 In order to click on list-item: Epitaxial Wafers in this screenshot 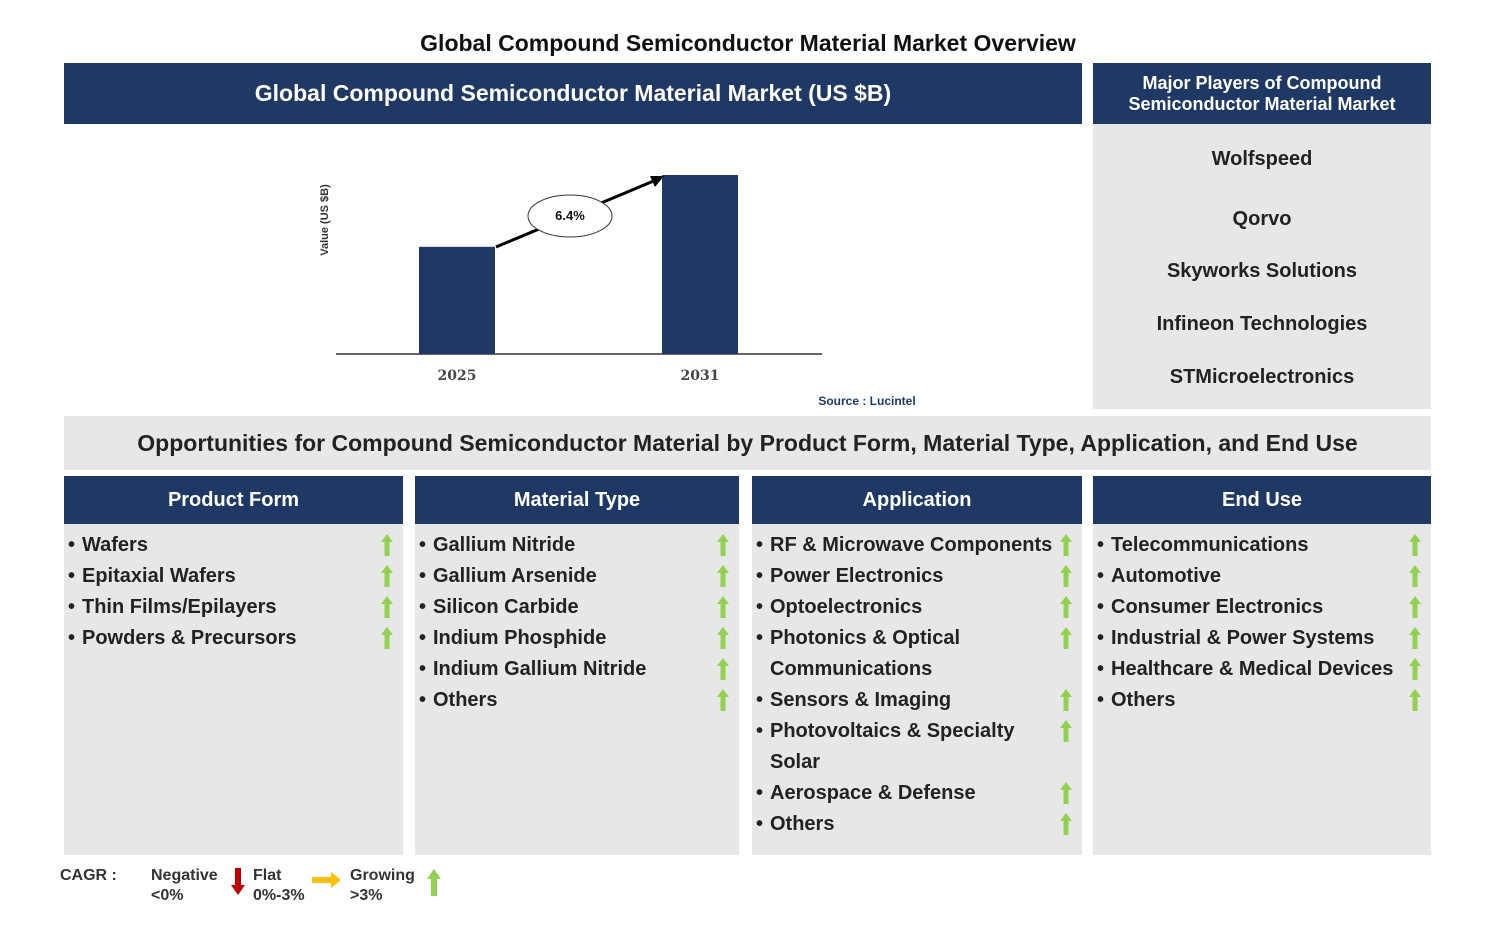, I will do `click(233, 576)`.